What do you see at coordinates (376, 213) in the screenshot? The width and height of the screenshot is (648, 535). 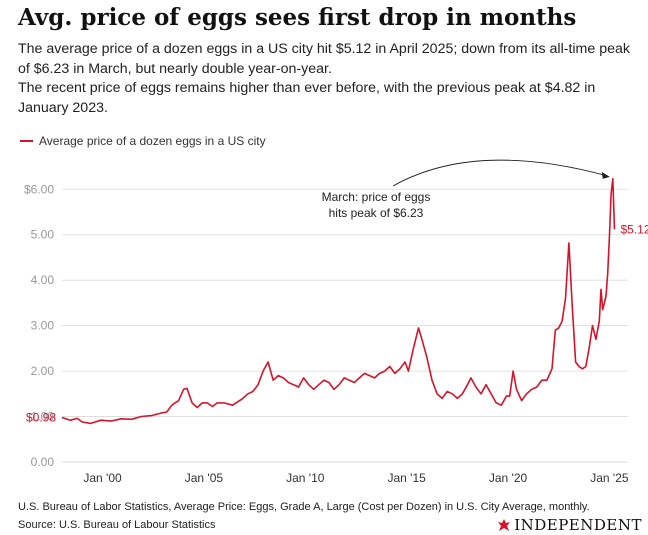 I see `annotation-text-line-2: hits peak of $6.23` at bounding box center [376, 213].